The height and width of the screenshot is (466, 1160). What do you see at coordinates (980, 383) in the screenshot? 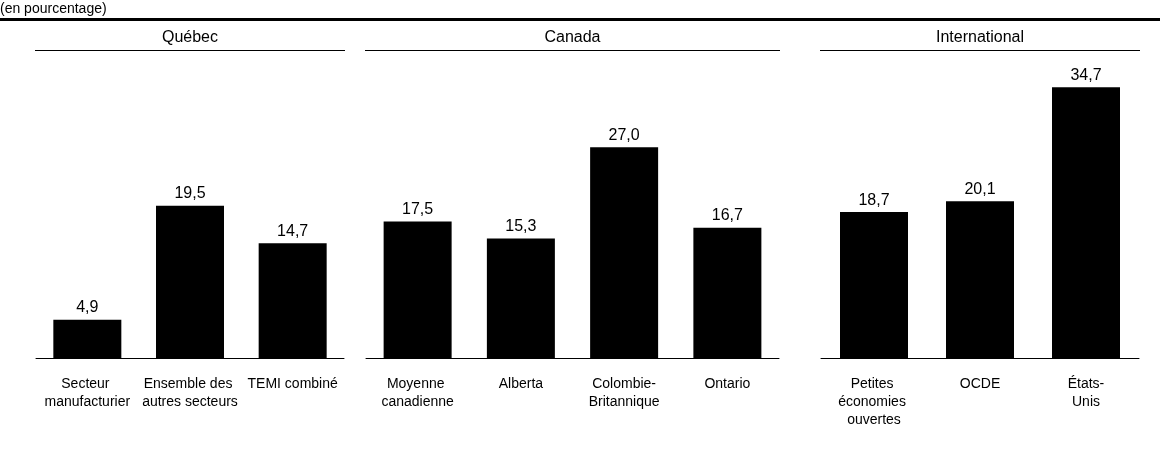
I see `x-tick-label: OCDE` at bounding box center [980, 383].